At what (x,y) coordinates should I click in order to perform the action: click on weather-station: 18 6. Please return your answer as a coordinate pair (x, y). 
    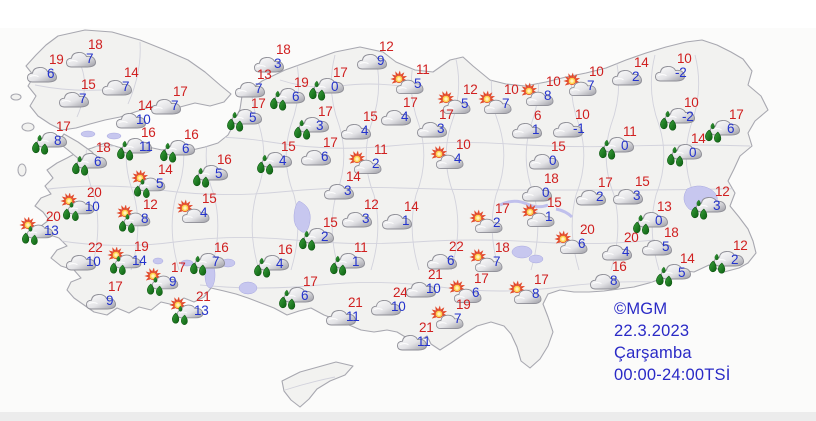
    Looking at the image, I should click on (97, 161).